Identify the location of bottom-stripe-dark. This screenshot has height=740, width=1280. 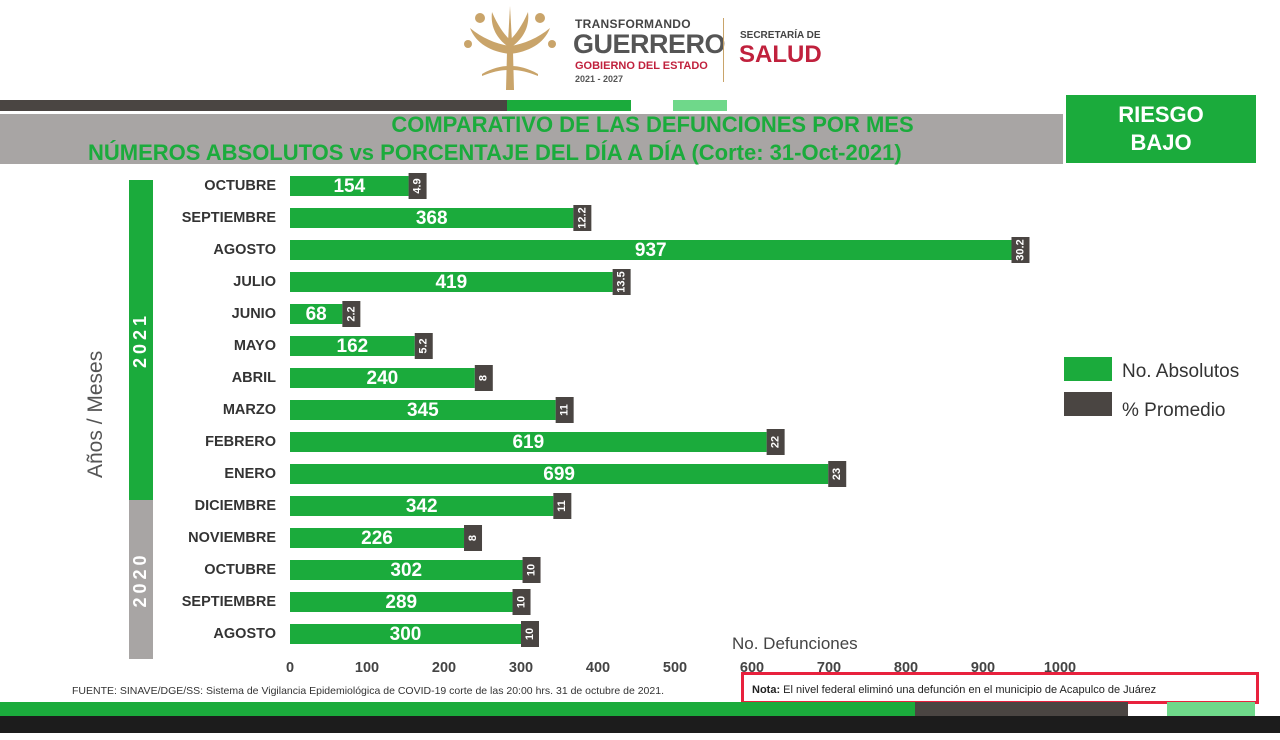
(1021, 709).